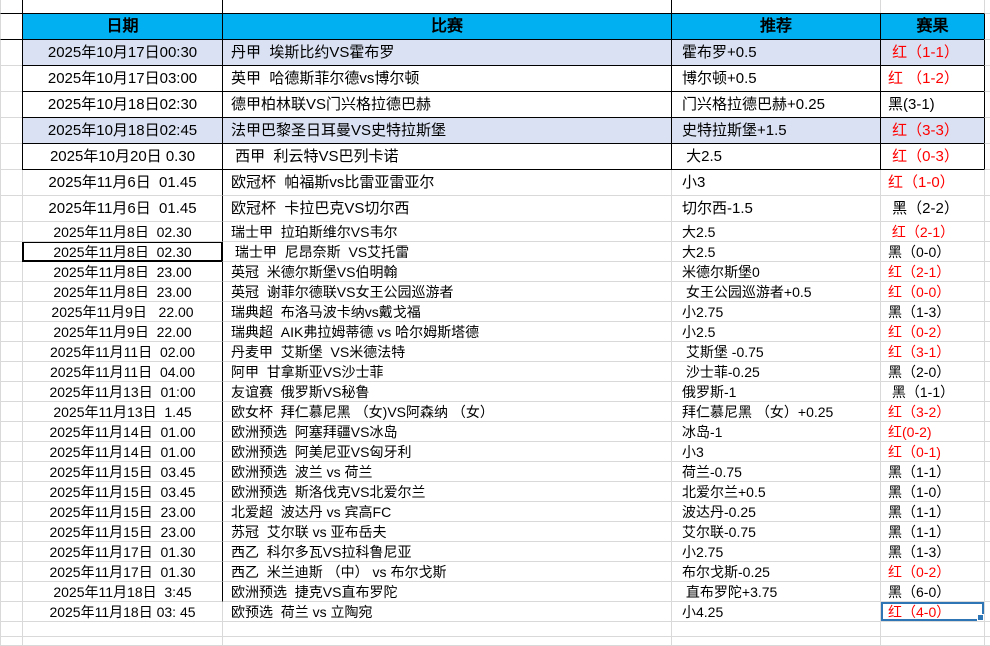 The image size is (990, 646). Describe the element at coordinates (446, 209) in the screenshot. I see `match-cell: 欧冠杯 卡拉巴克VS切尔西` at that location.